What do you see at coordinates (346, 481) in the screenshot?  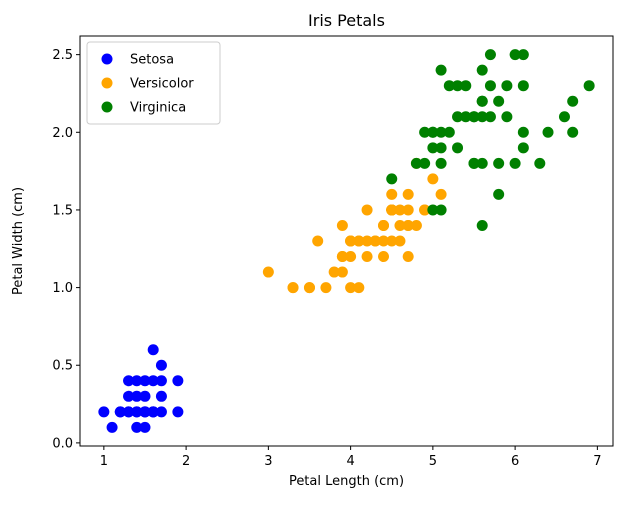 I see `x-axis-label: Petal Length (cm)` at bounding box center [346, 481].